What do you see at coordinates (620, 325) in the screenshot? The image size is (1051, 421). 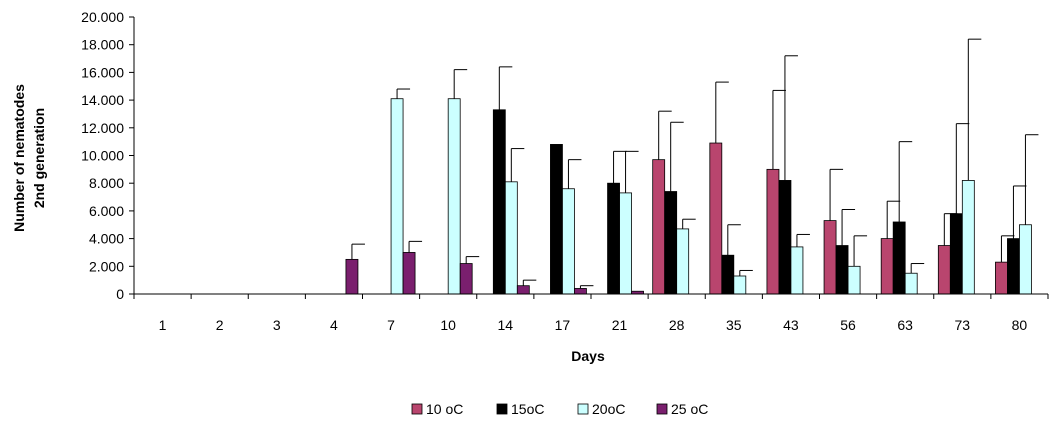 I see `x-tick-label: 21` at bounding box center [620, 325].